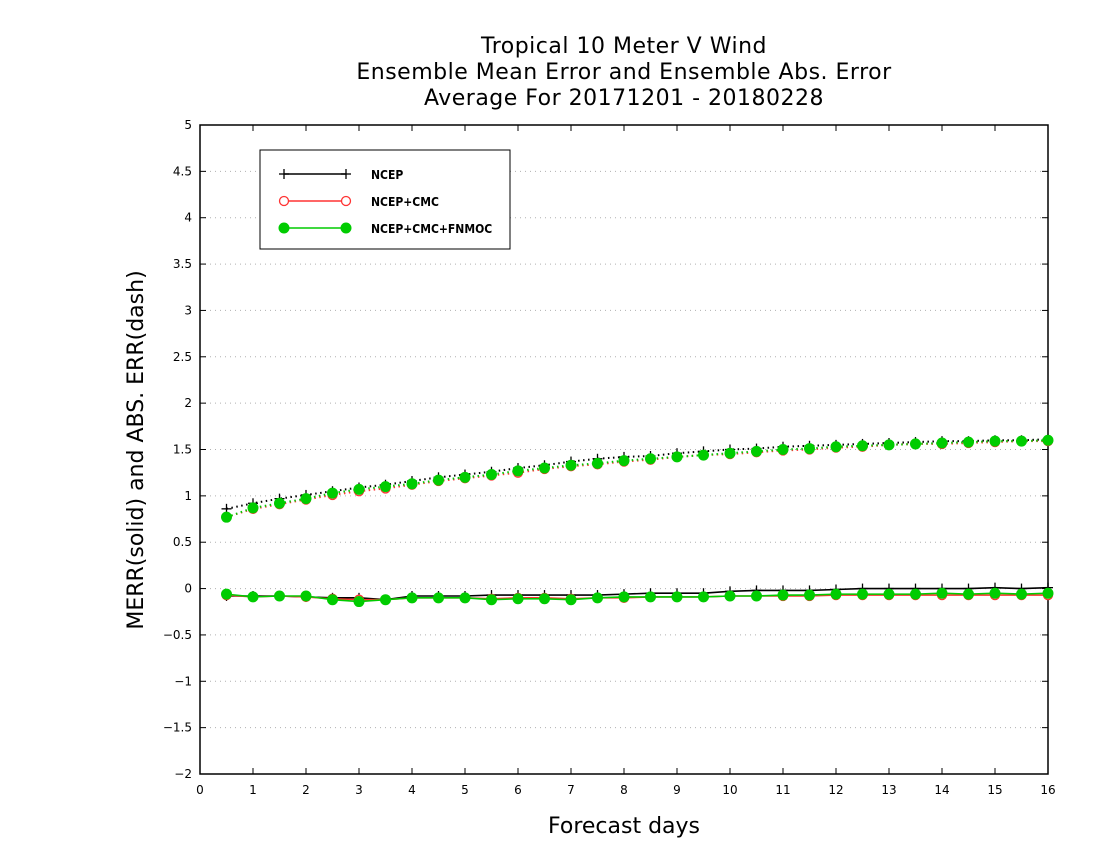  Describe the element at coordinates (624, 790) in the screenshot. I see `x-tick-label: 8` at that location.